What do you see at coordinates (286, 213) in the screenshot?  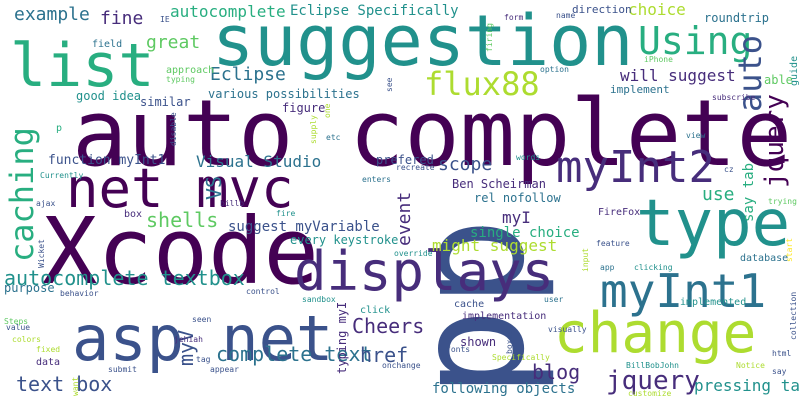 I see `word-fire: fire` at bounding box center [286, 213].